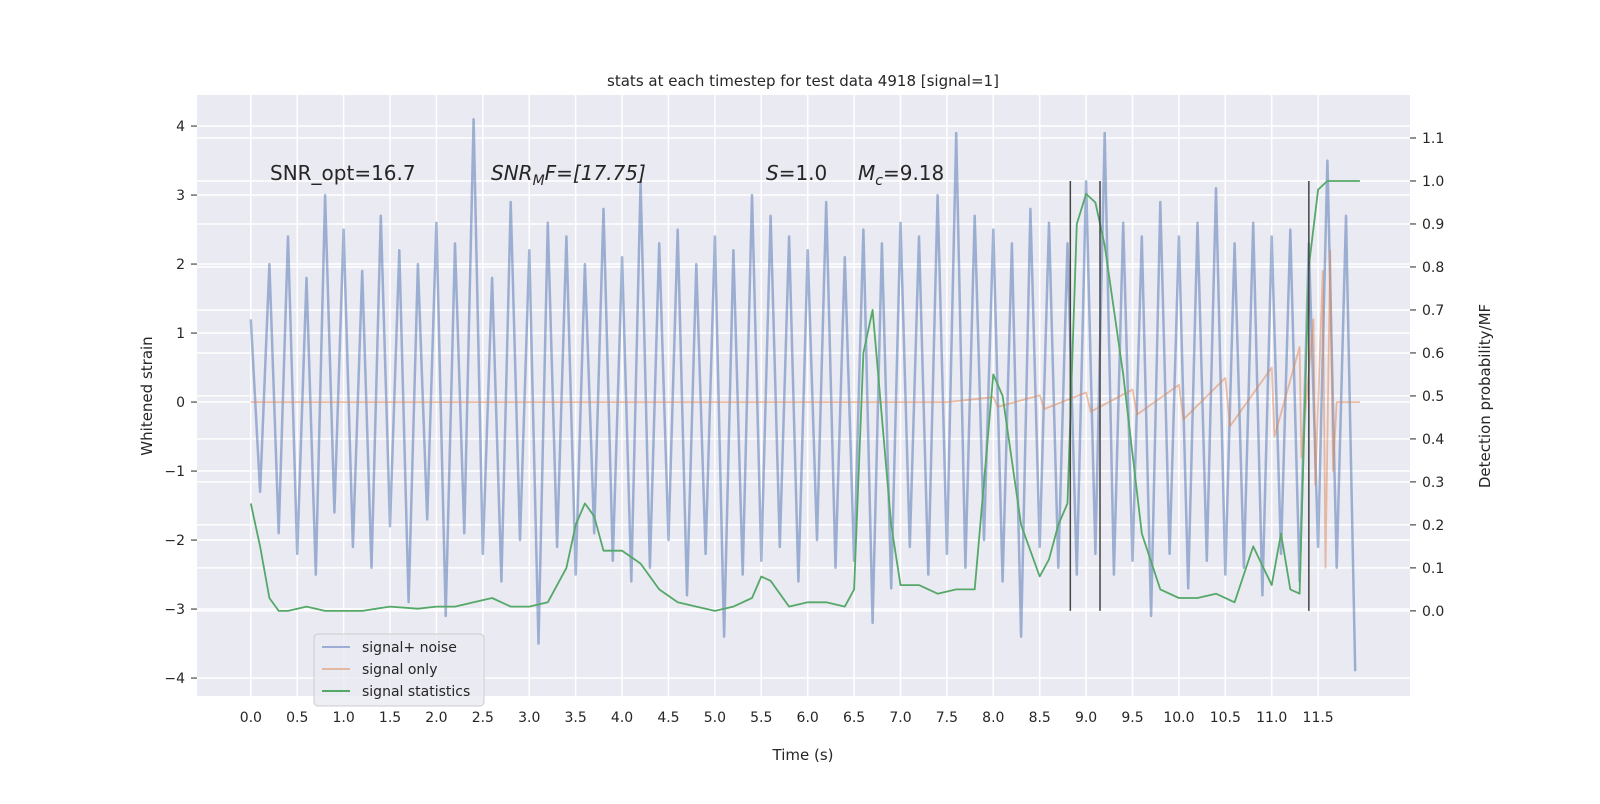 The height and width of the screenshot is (804, 1600). I want to click on y-tick-label: 0, so click(180, 403).